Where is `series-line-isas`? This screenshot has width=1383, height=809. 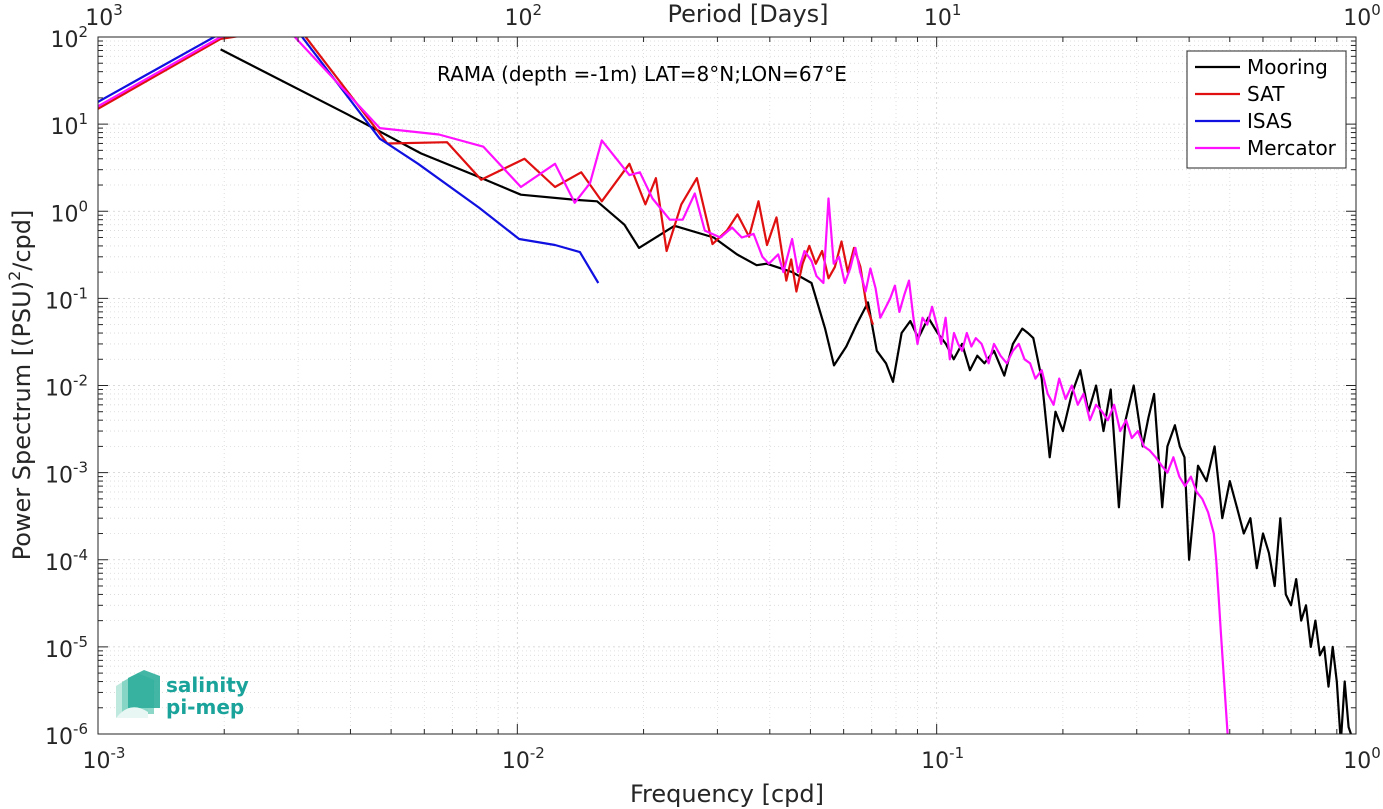
series-line-isas is located at coordinates (349, 160).